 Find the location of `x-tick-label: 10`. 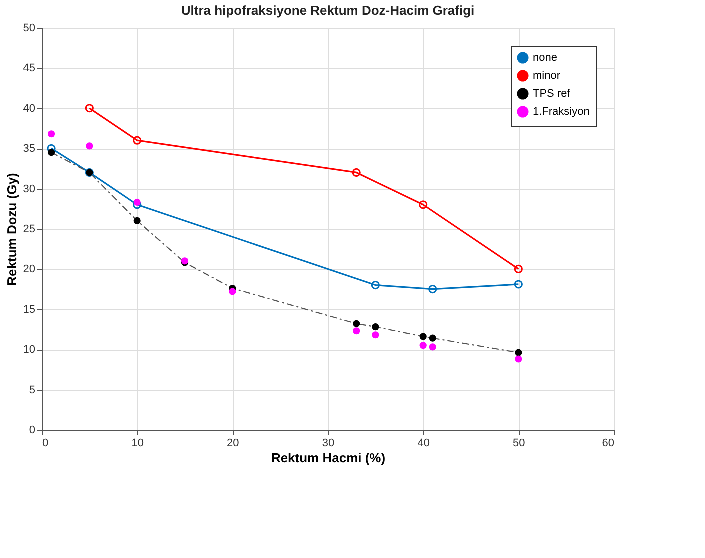

x-tick-label: 10 is located at coordinates (138, 444).